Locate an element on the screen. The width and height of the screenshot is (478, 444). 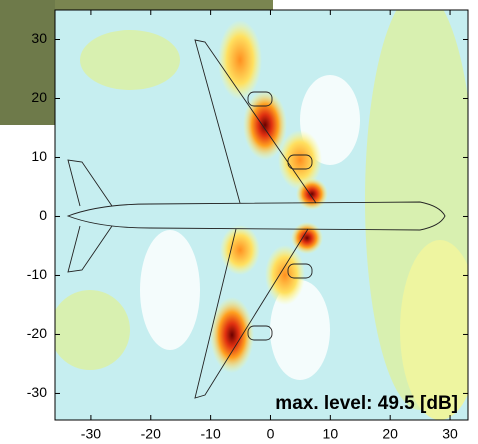
x-tick-label: -20 is located at coordinates (151, 434).